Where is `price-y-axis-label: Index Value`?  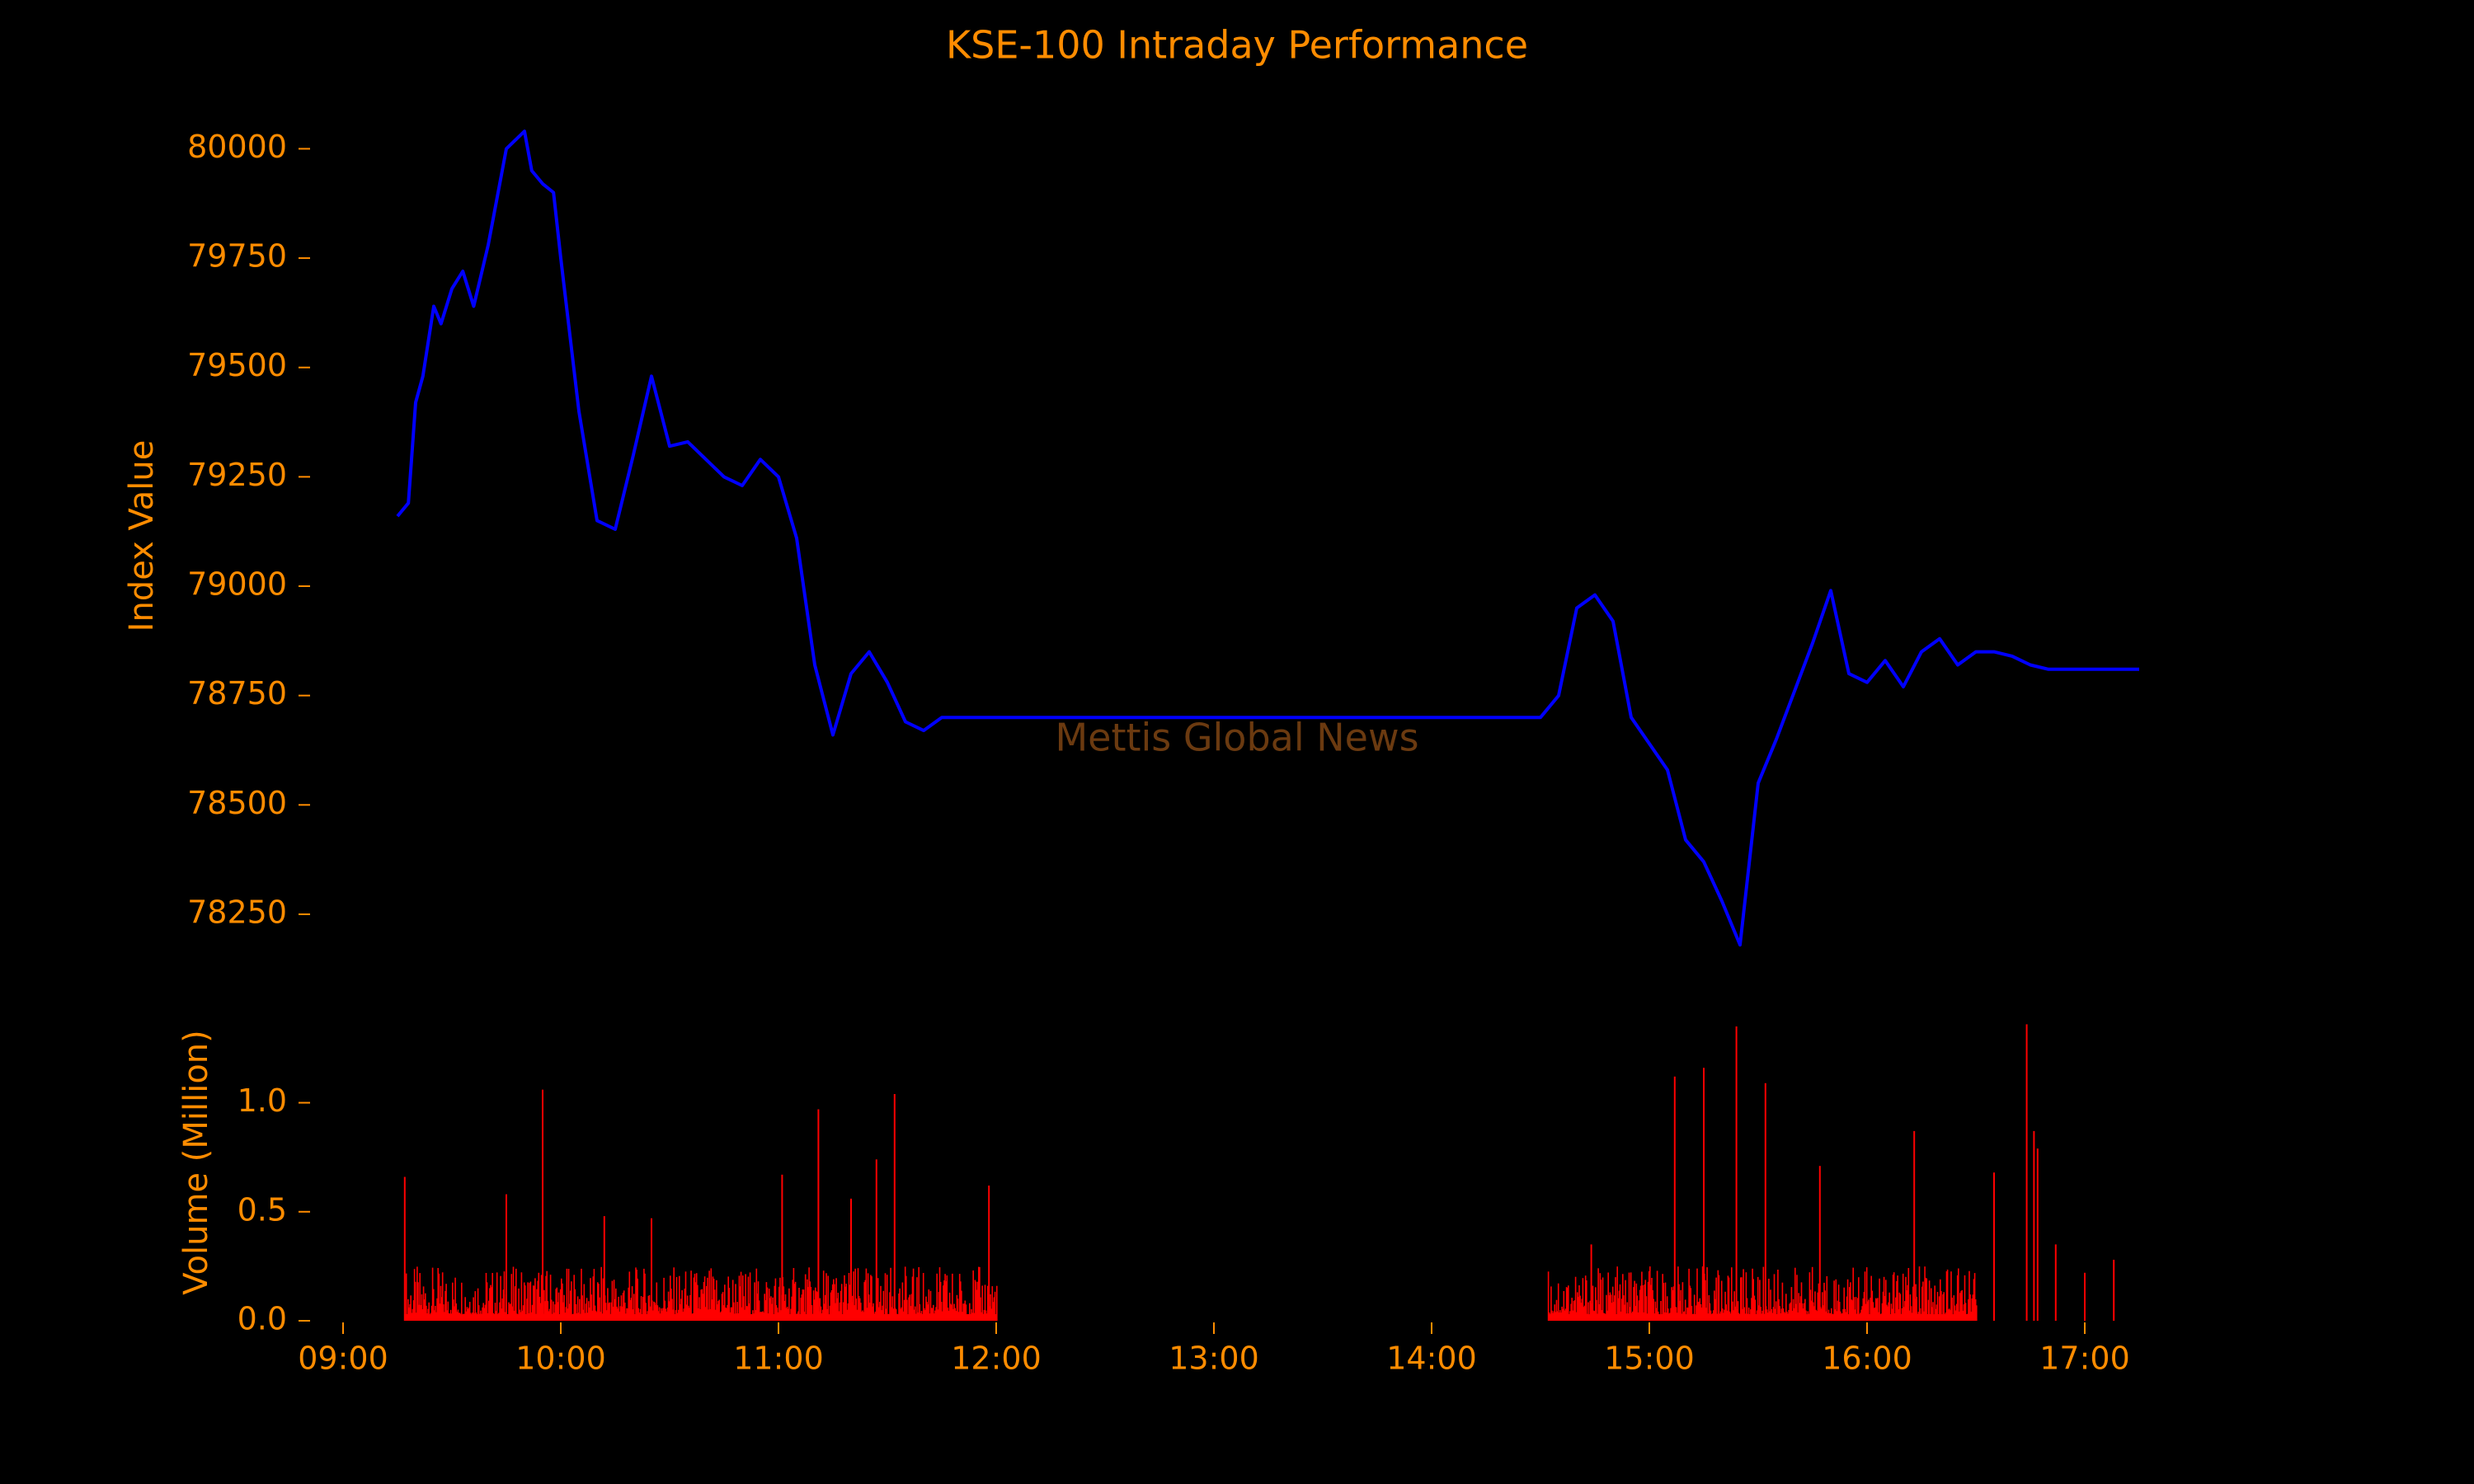 price-y-axis-label: Index Value is located at coordinates (142, 536).